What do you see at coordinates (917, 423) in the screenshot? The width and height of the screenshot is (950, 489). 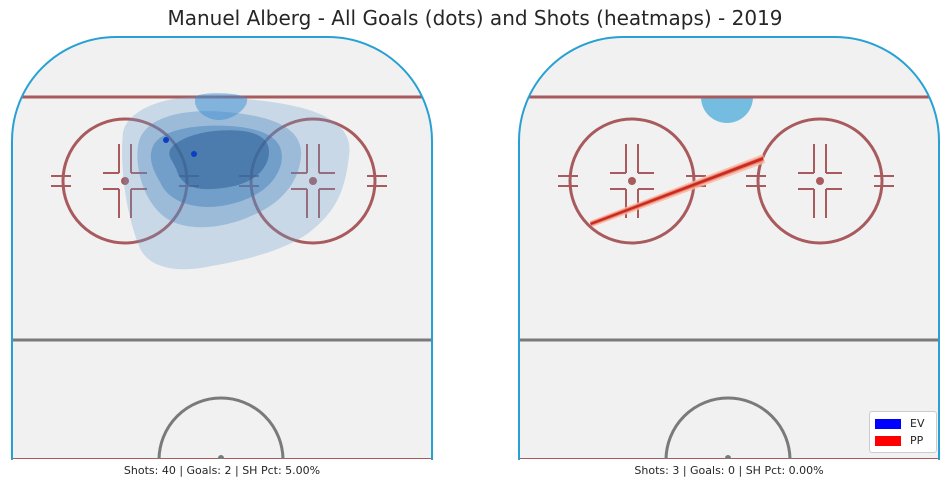 I see `legend-label-ev: EV` at bounding box center [917, 423].